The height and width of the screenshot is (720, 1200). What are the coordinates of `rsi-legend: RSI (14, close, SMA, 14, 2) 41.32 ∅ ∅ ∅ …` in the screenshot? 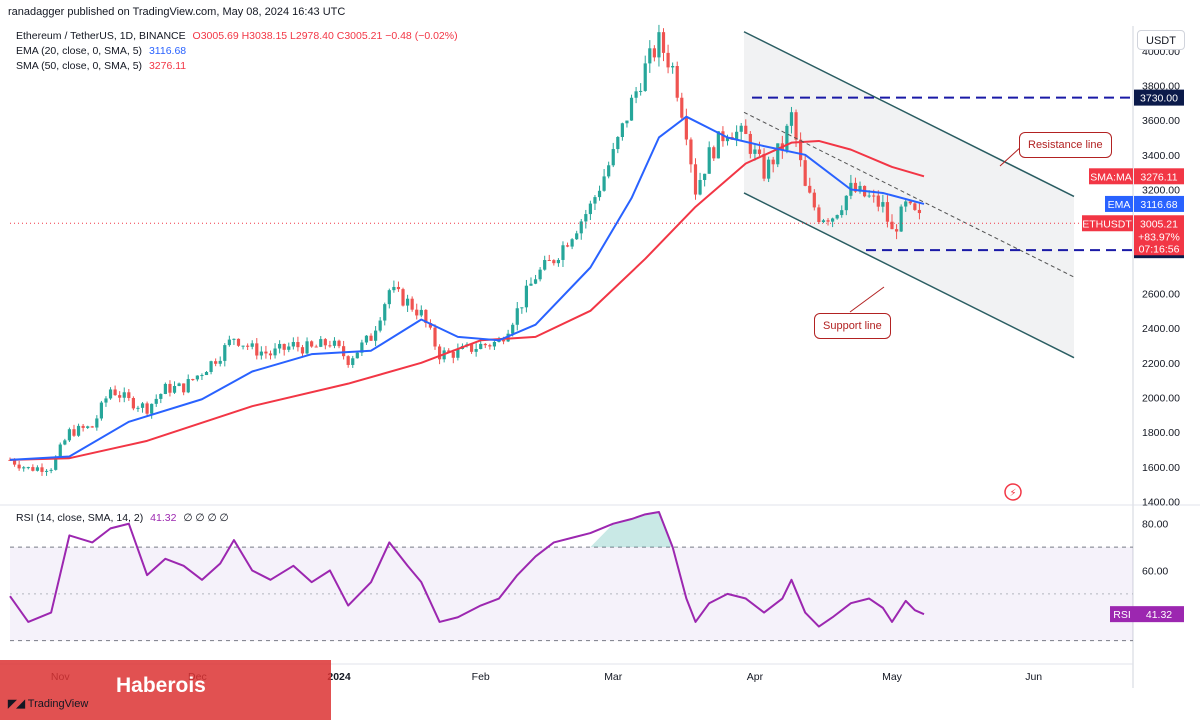 It's located at (122, 518).